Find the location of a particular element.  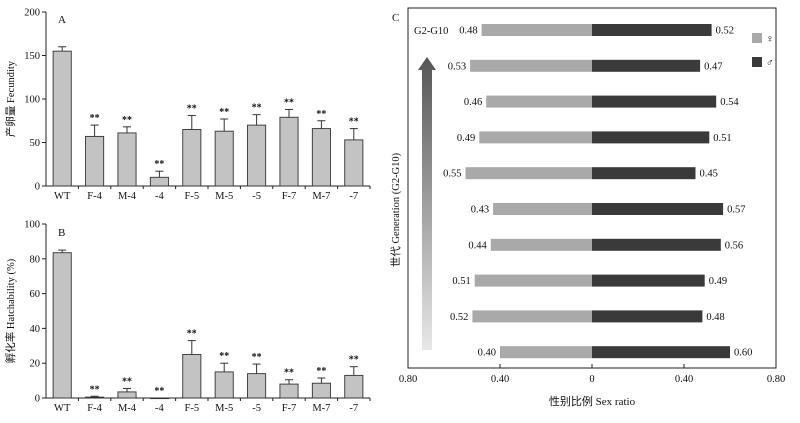

panel-b-ytick-label: 100 is located at coordinates (32, 225).